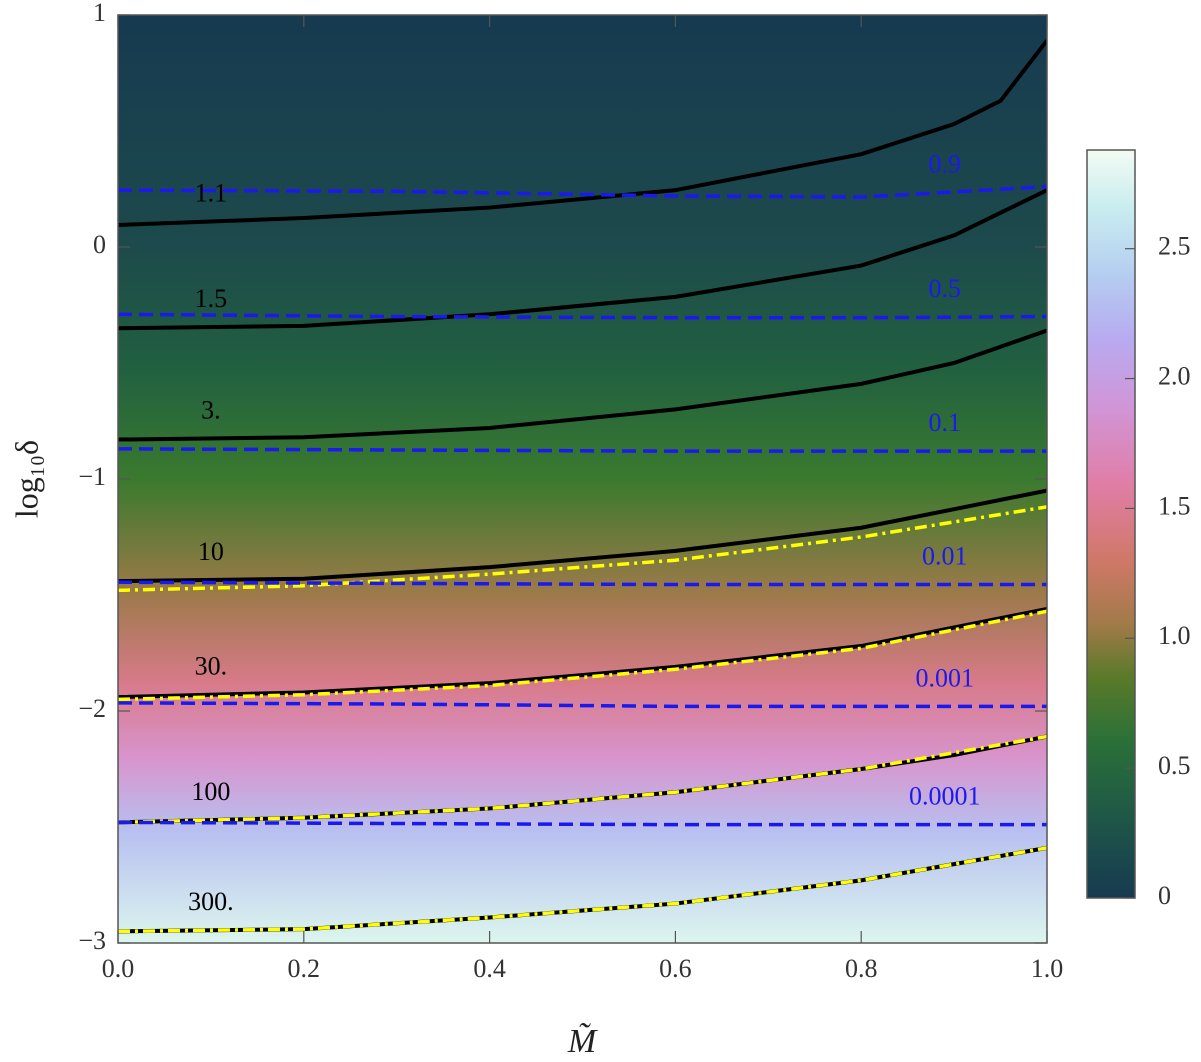 The image size is (1201, 1062). What do you see at coordinates (1174, 505) in the screenshot?
I see `colorbar-tick-label: 1.5` at bounding box center [1174, 505].